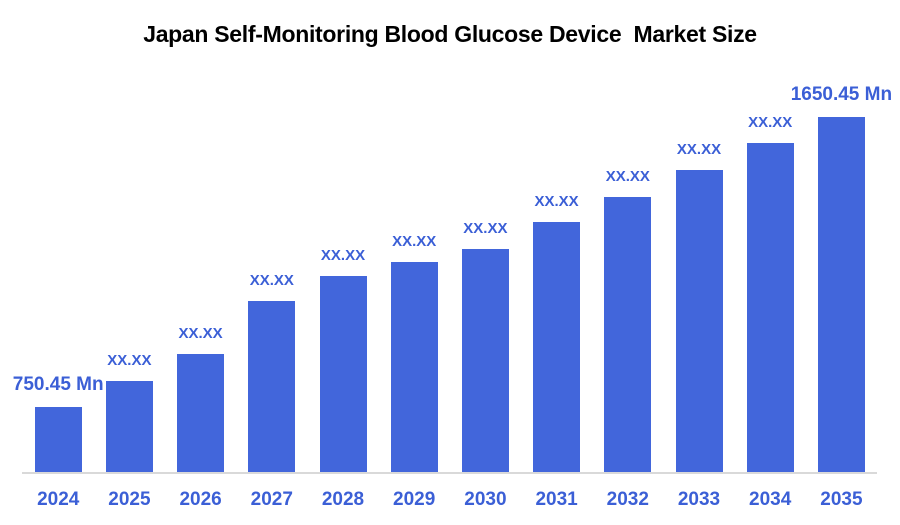 The image size is (900, 525). What do you see at coordinates (485, 499) in the screenshot?
I see `x-axis-tick-label: 2030` at bounding box center [485, 499].